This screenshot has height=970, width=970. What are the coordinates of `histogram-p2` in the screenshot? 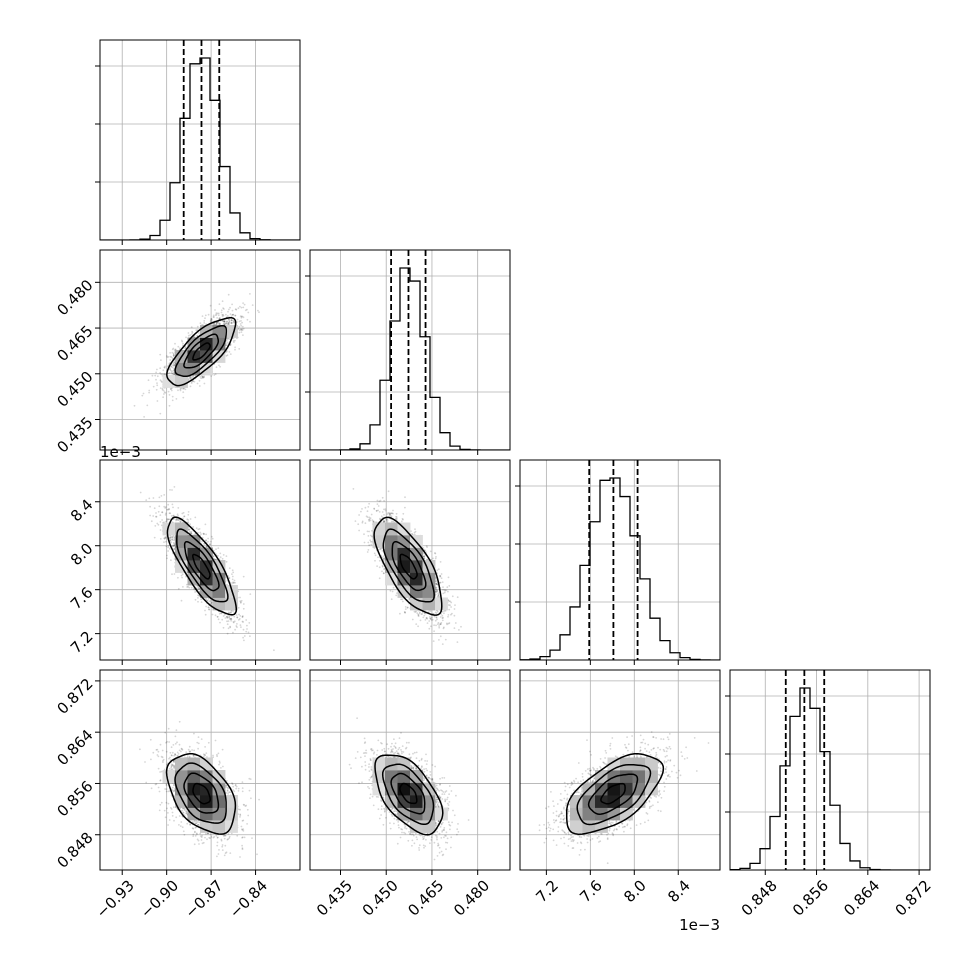 It's located at (410, 350).